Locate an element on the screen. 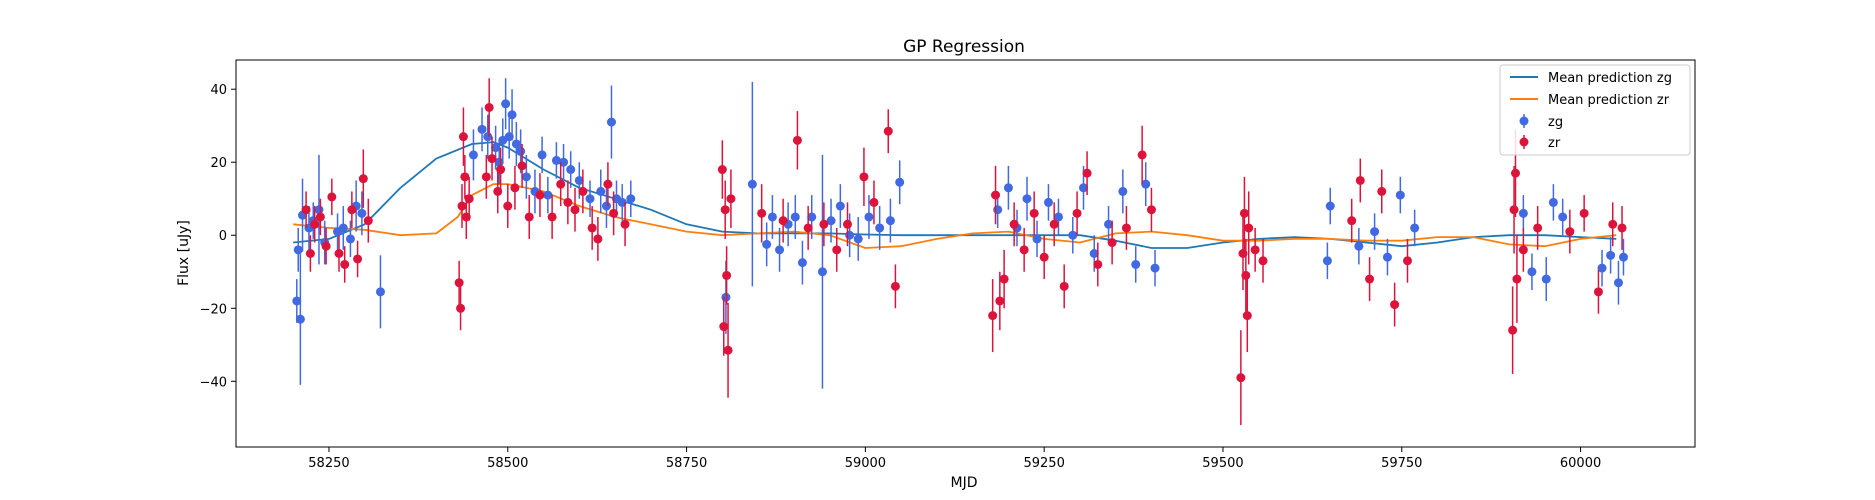 This screenshot has height=500, width=1875. x-tick-label: 59250 is located at coordinates (1043, 463).